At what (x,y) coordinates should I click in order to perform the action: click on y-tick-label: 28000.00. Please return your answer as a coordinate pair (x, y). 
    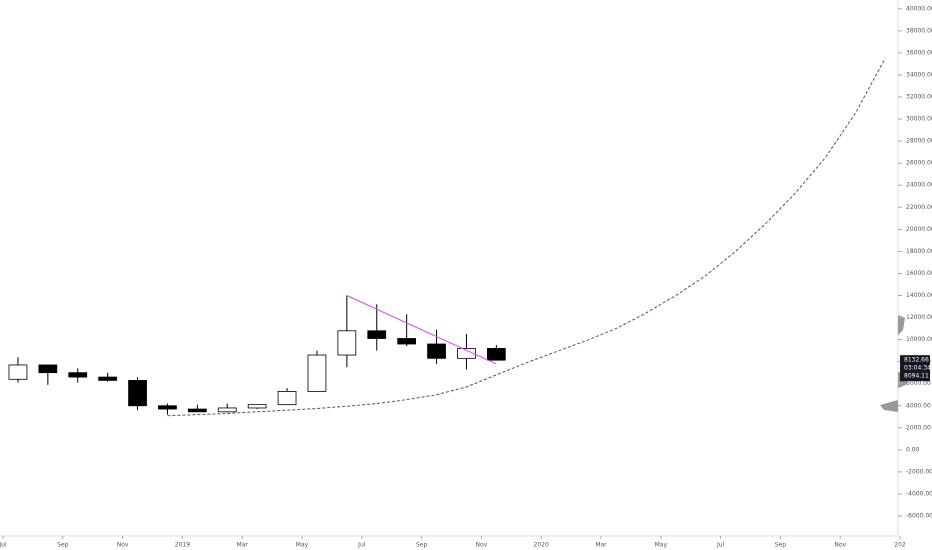
    Looking at the image, I should click on (919, 141).